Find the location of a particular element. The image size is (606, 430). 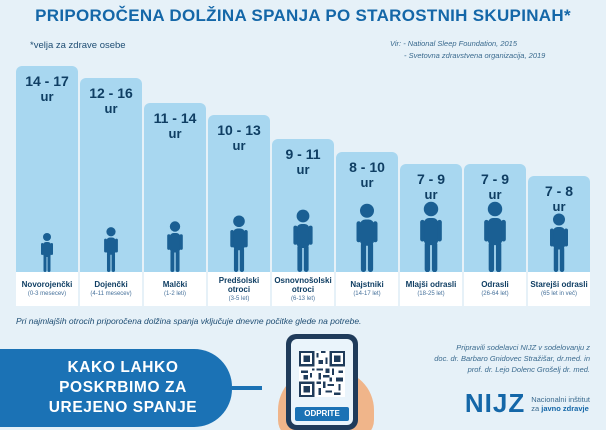

age-group-label: Mlajši odrasli (18-25 let) is located at coordinates (431, 289).